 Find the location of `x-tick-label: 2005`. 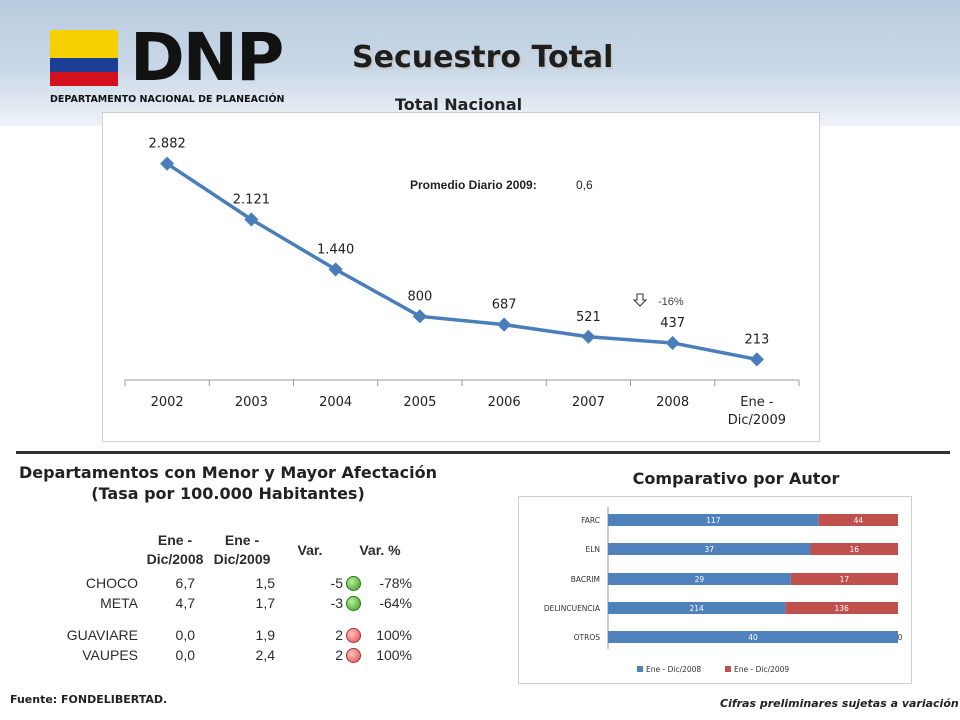

x-tick-label: 2005 is located at coordinates (419, 402).